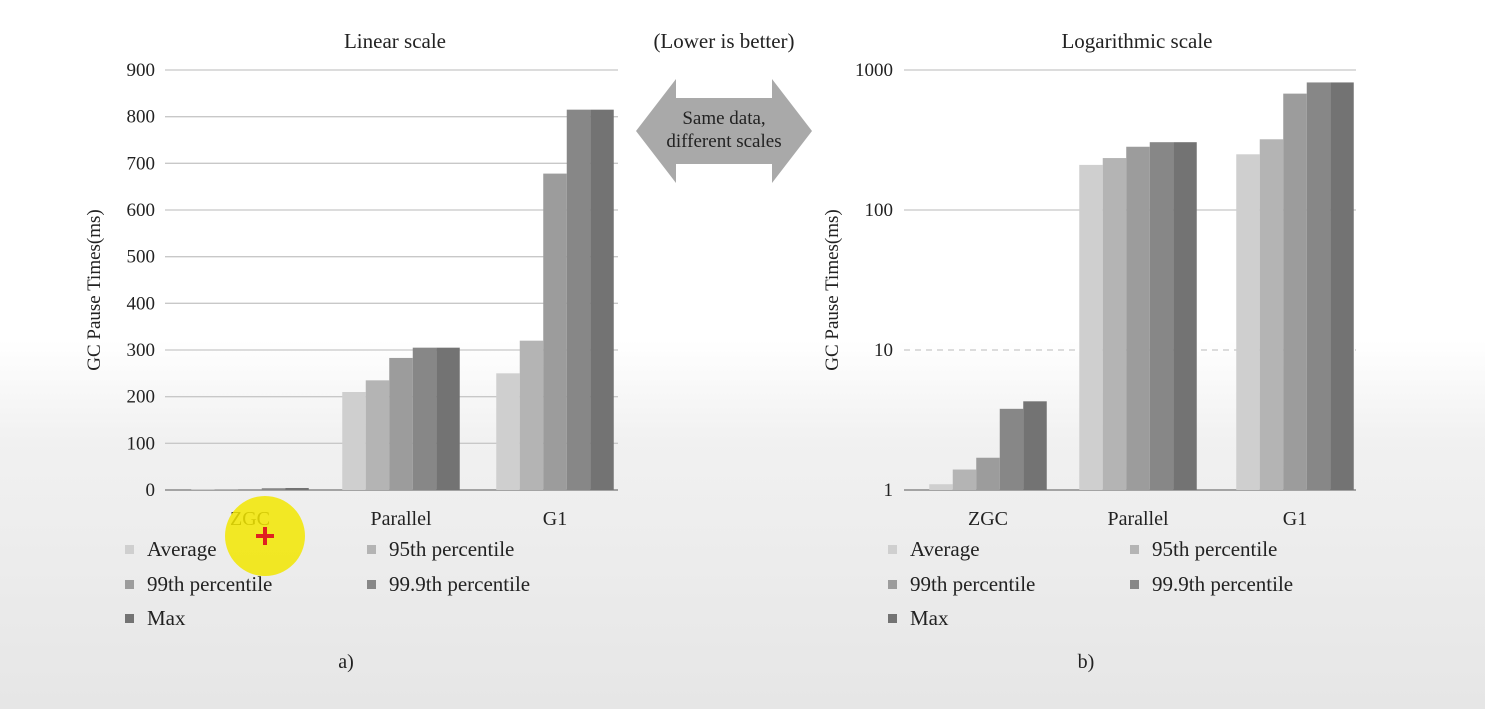 The width and height of the screenshot is (1485, 709). I want to click on y-tick-label: 800, so click(141, 117).